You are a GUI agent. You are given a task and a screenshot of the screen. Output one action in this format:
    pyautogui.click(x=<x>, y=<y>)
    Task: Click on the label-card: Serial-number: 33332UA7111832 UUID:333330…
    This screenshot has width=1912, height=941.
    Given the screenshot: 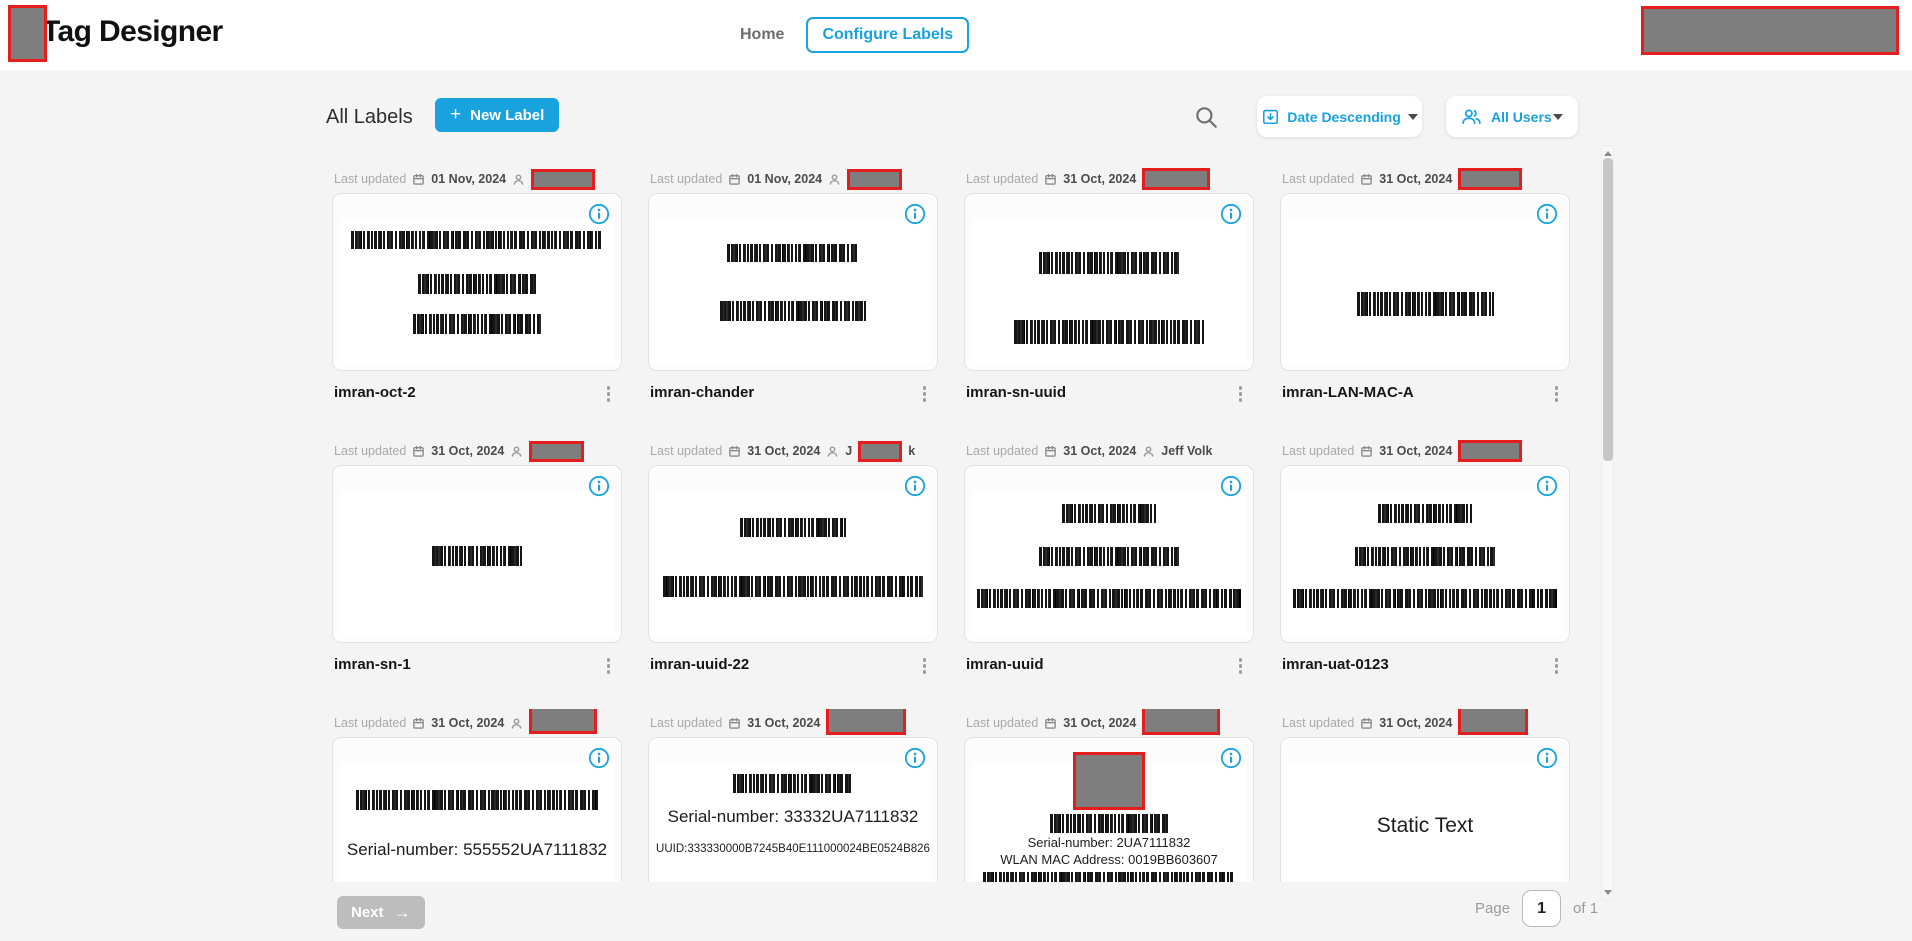 What is the action you would take?
    pyautogui.click(x=793, y=809)
    